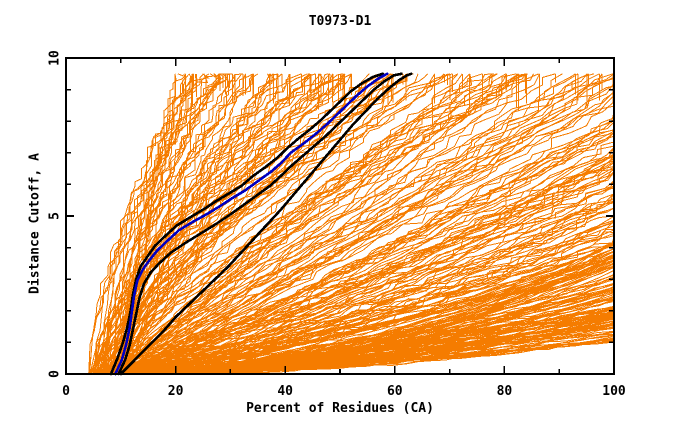  What do you see at coordinates (285, 391) in the screenshot?
I see `x-tick-label: 40` at bounding box center [285, 391].